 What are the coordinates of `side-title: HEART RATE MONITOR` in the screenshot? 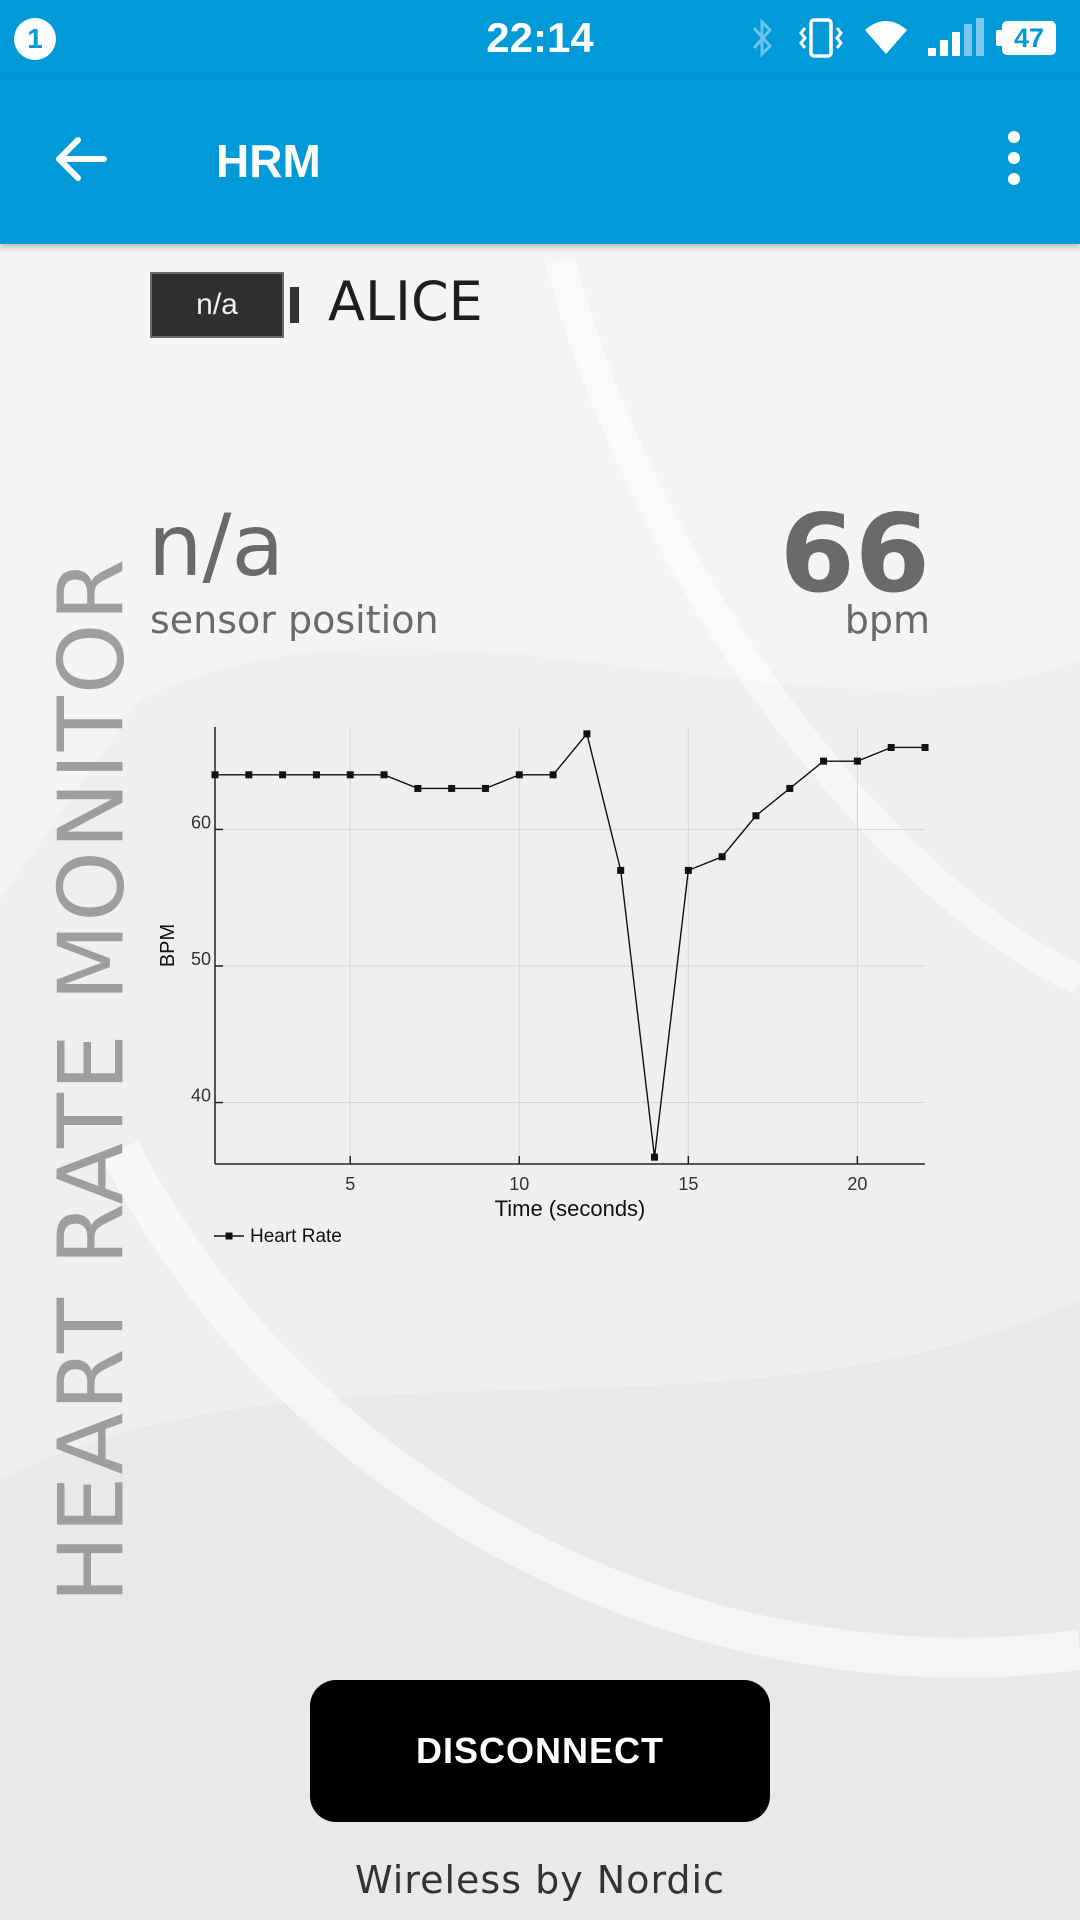 It's located at (92, 1080).